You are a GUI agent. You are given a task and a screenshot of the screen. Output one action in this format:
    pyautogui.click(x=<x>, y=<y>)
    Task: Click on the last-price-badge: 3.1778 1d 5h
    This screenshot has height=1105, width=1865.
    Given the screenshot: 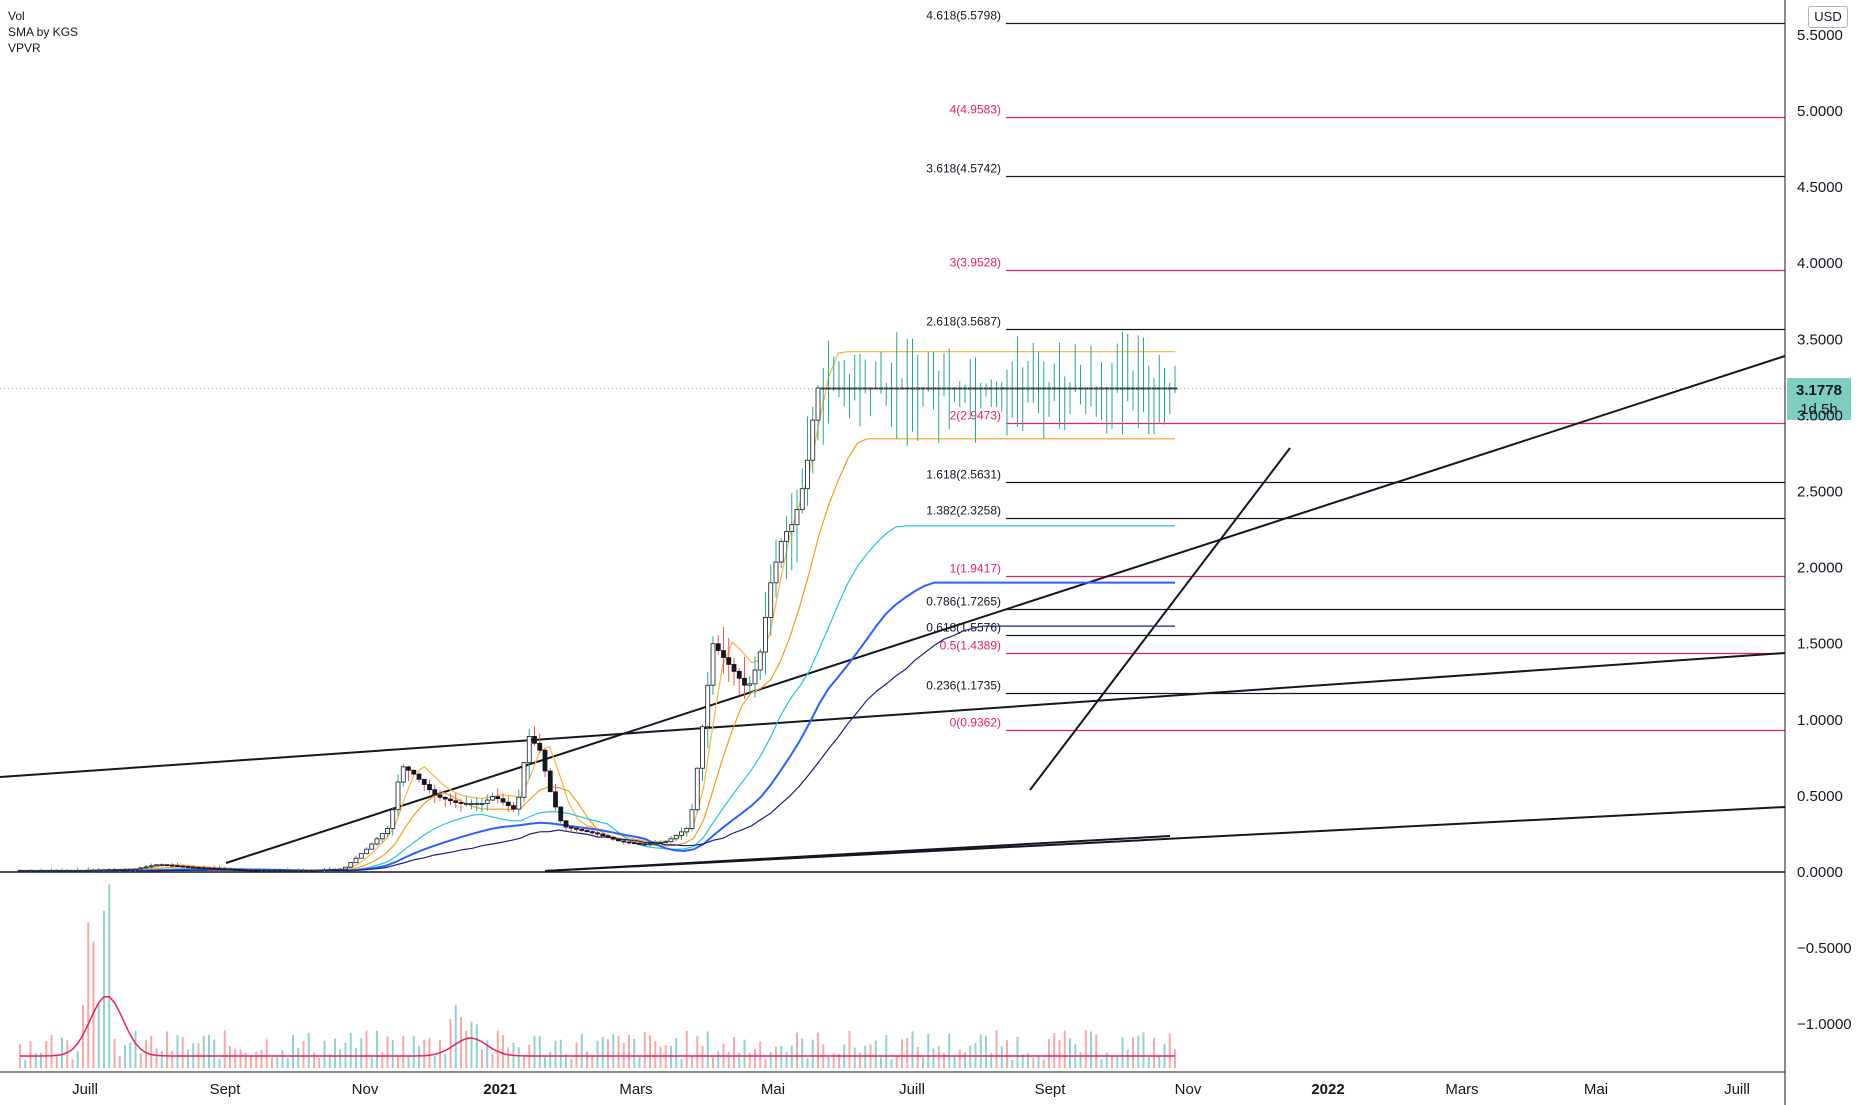 What is the action you would take?
    pyautogui.click(x=1819, y=399)
    